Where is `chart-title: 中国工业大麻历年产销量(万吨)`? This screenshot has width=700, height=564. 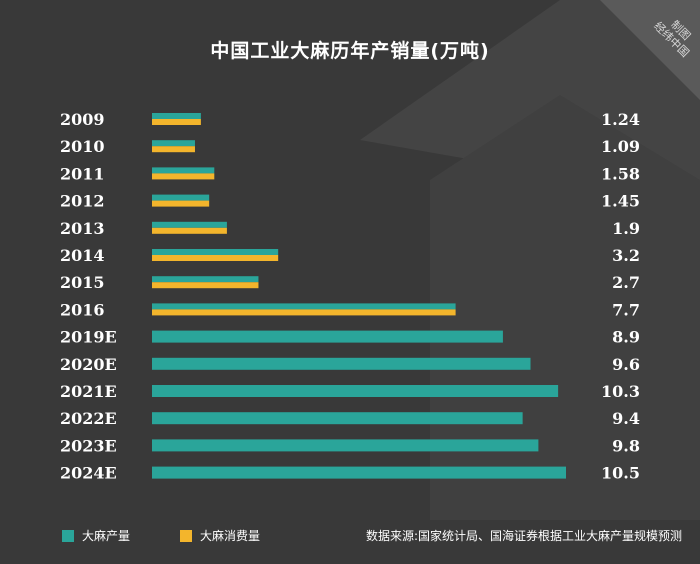
chart-title: 中国工业大麻历年产销量(万吨) is located at coordinates (350, 51).